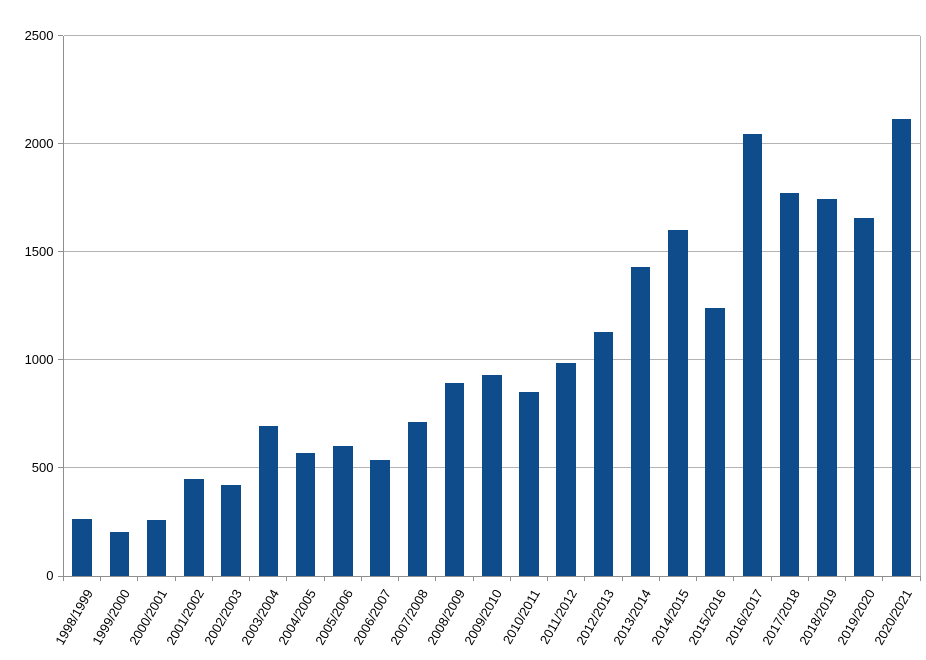 The height and width of the screenshot is (660, 926). What do you see at coordinates (231, 530) in the screenshot?
I see `bar-2002/2003` at bounding box center [231, 530].